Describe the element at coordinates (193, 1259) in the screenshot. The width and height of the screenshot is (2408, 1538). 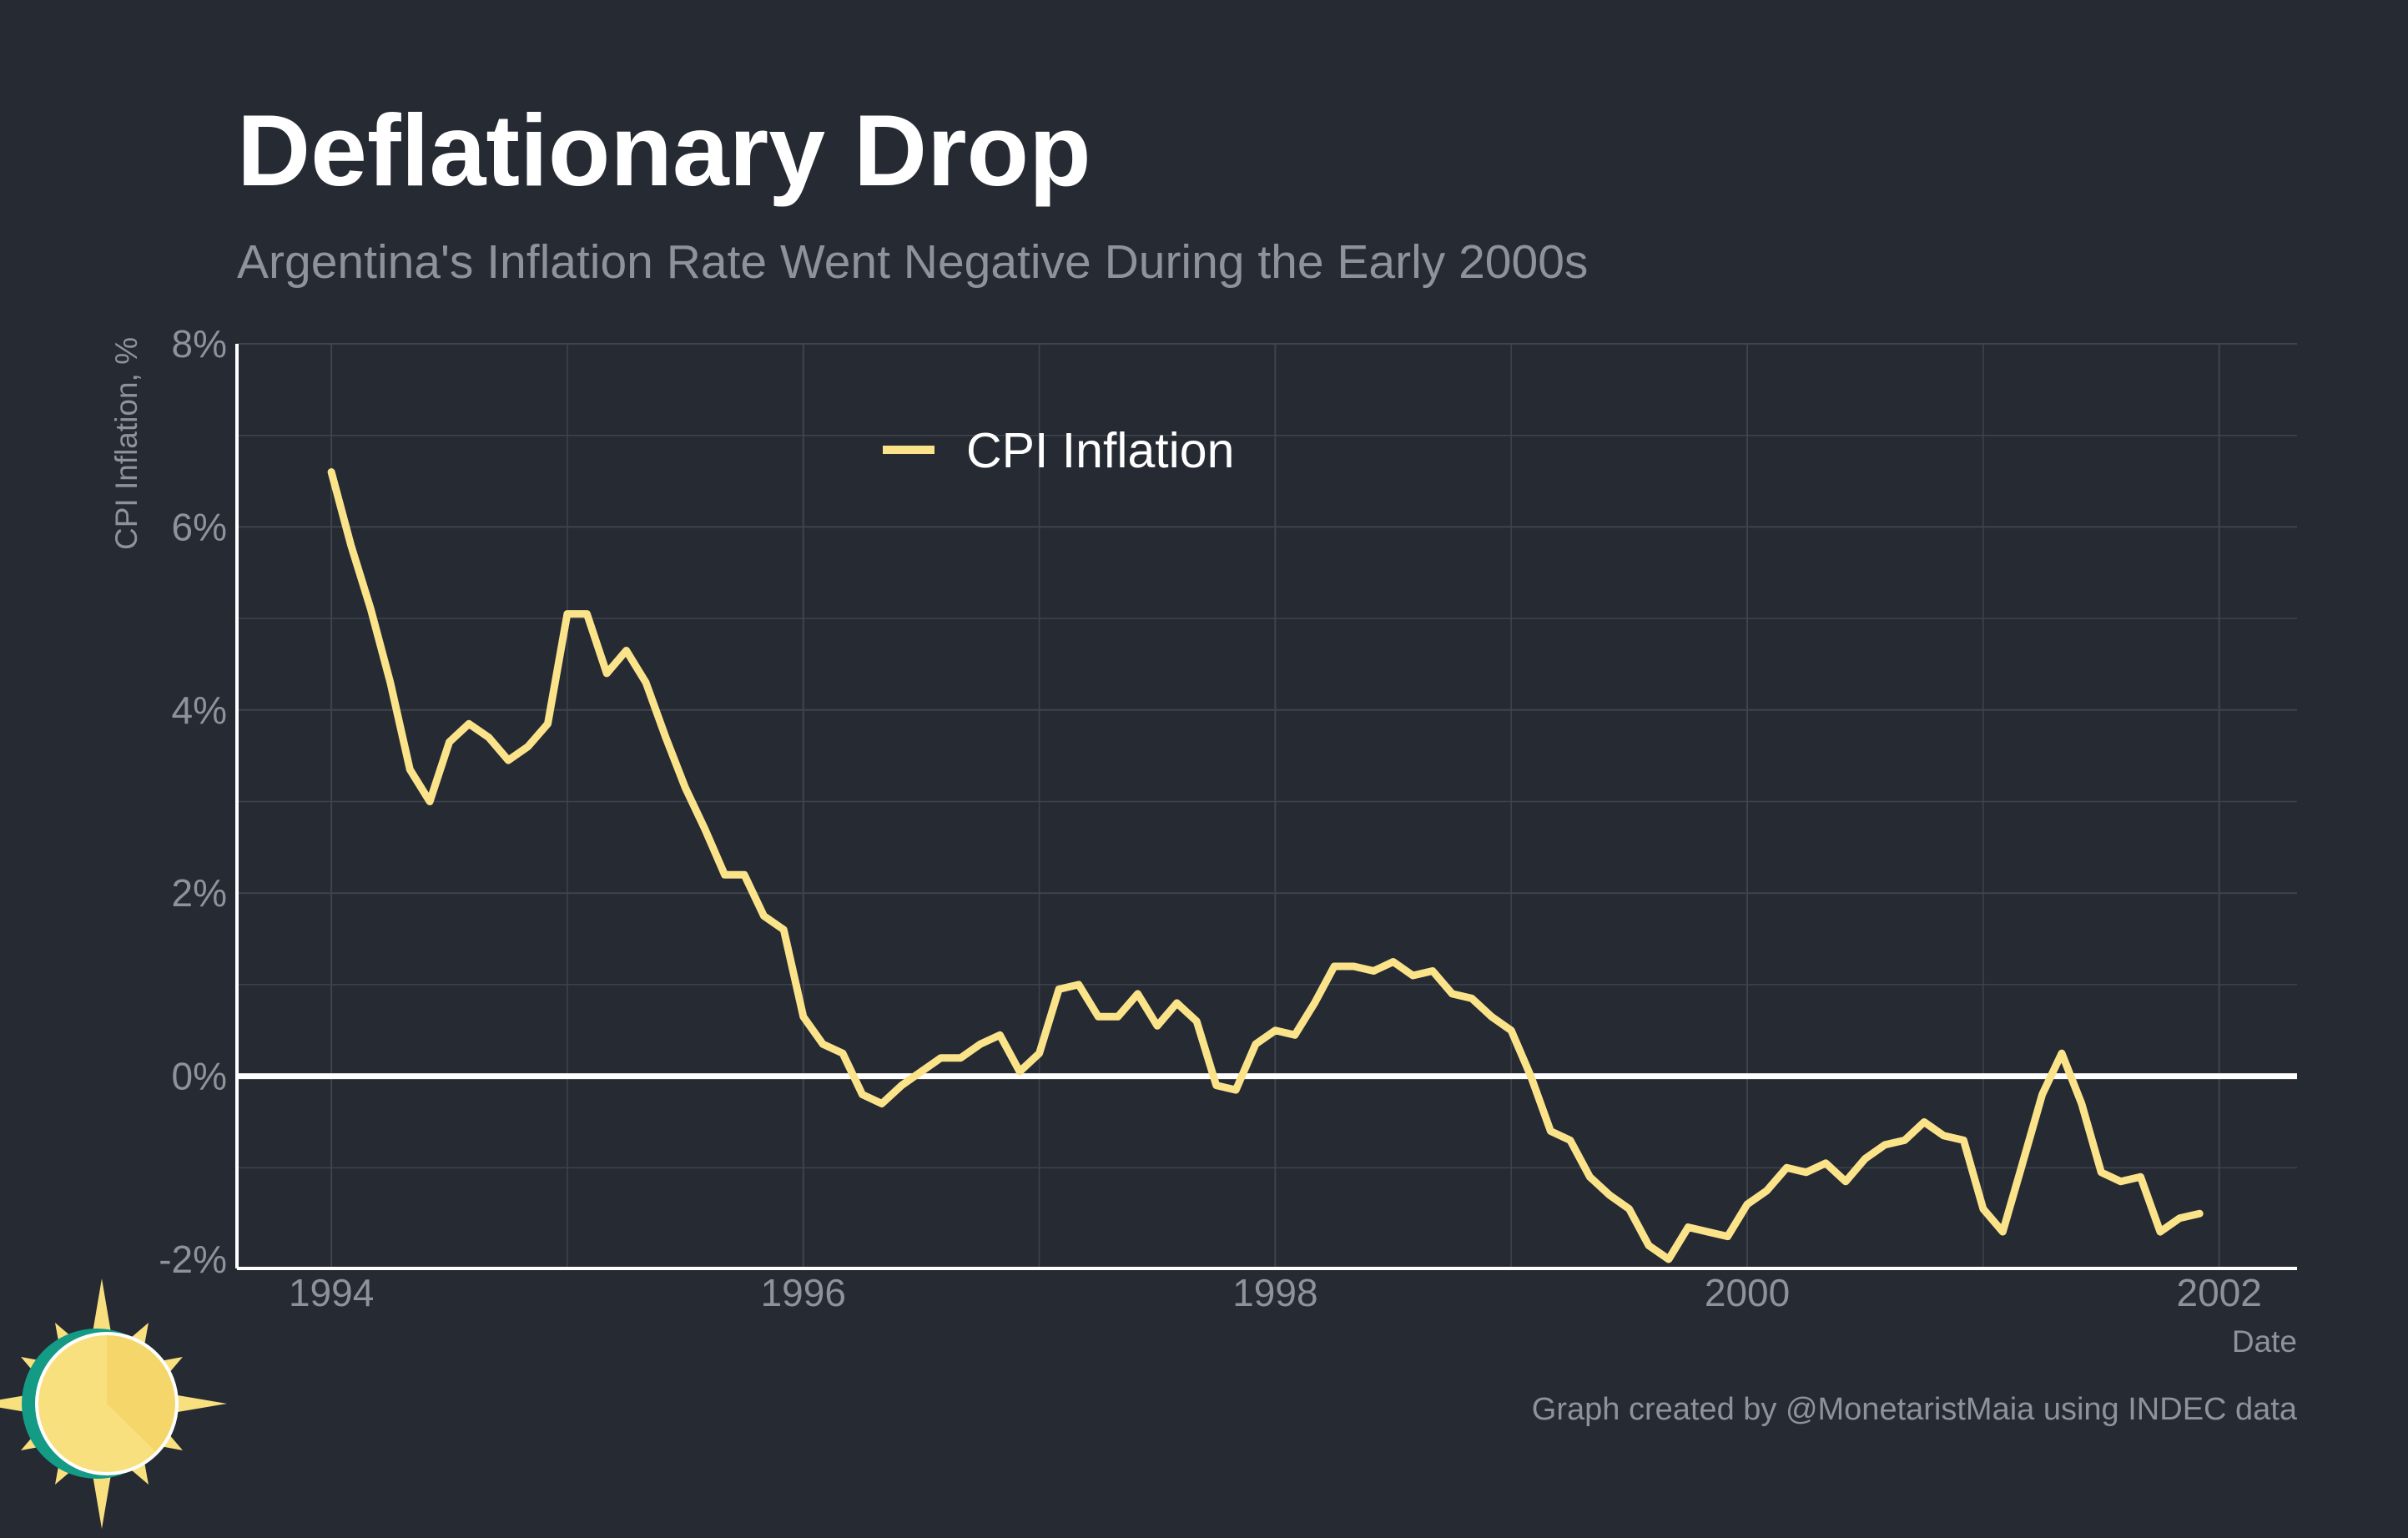
I see `y-tick-label: -2%` at that location.